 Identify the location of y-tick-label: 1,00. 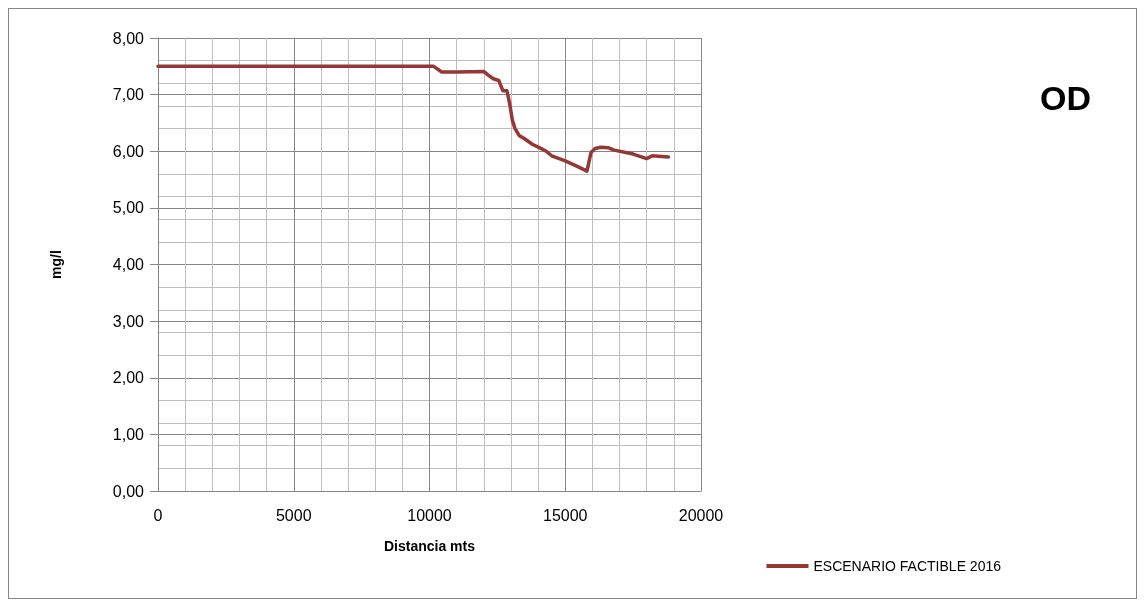
(128, 434).